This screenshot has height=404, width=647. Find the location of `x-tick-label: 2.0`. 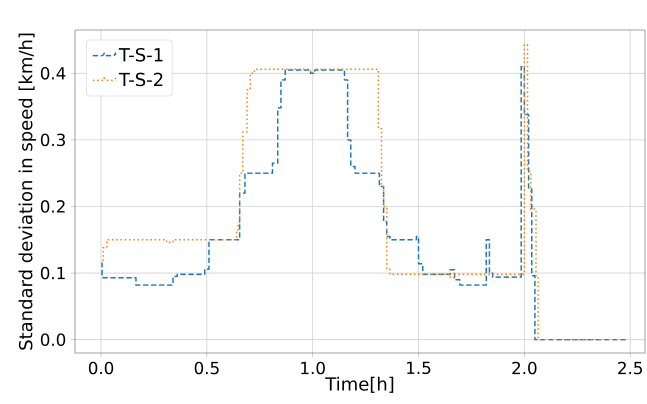

x-tick-label: 2.0 is located at coordinates (524, 368).